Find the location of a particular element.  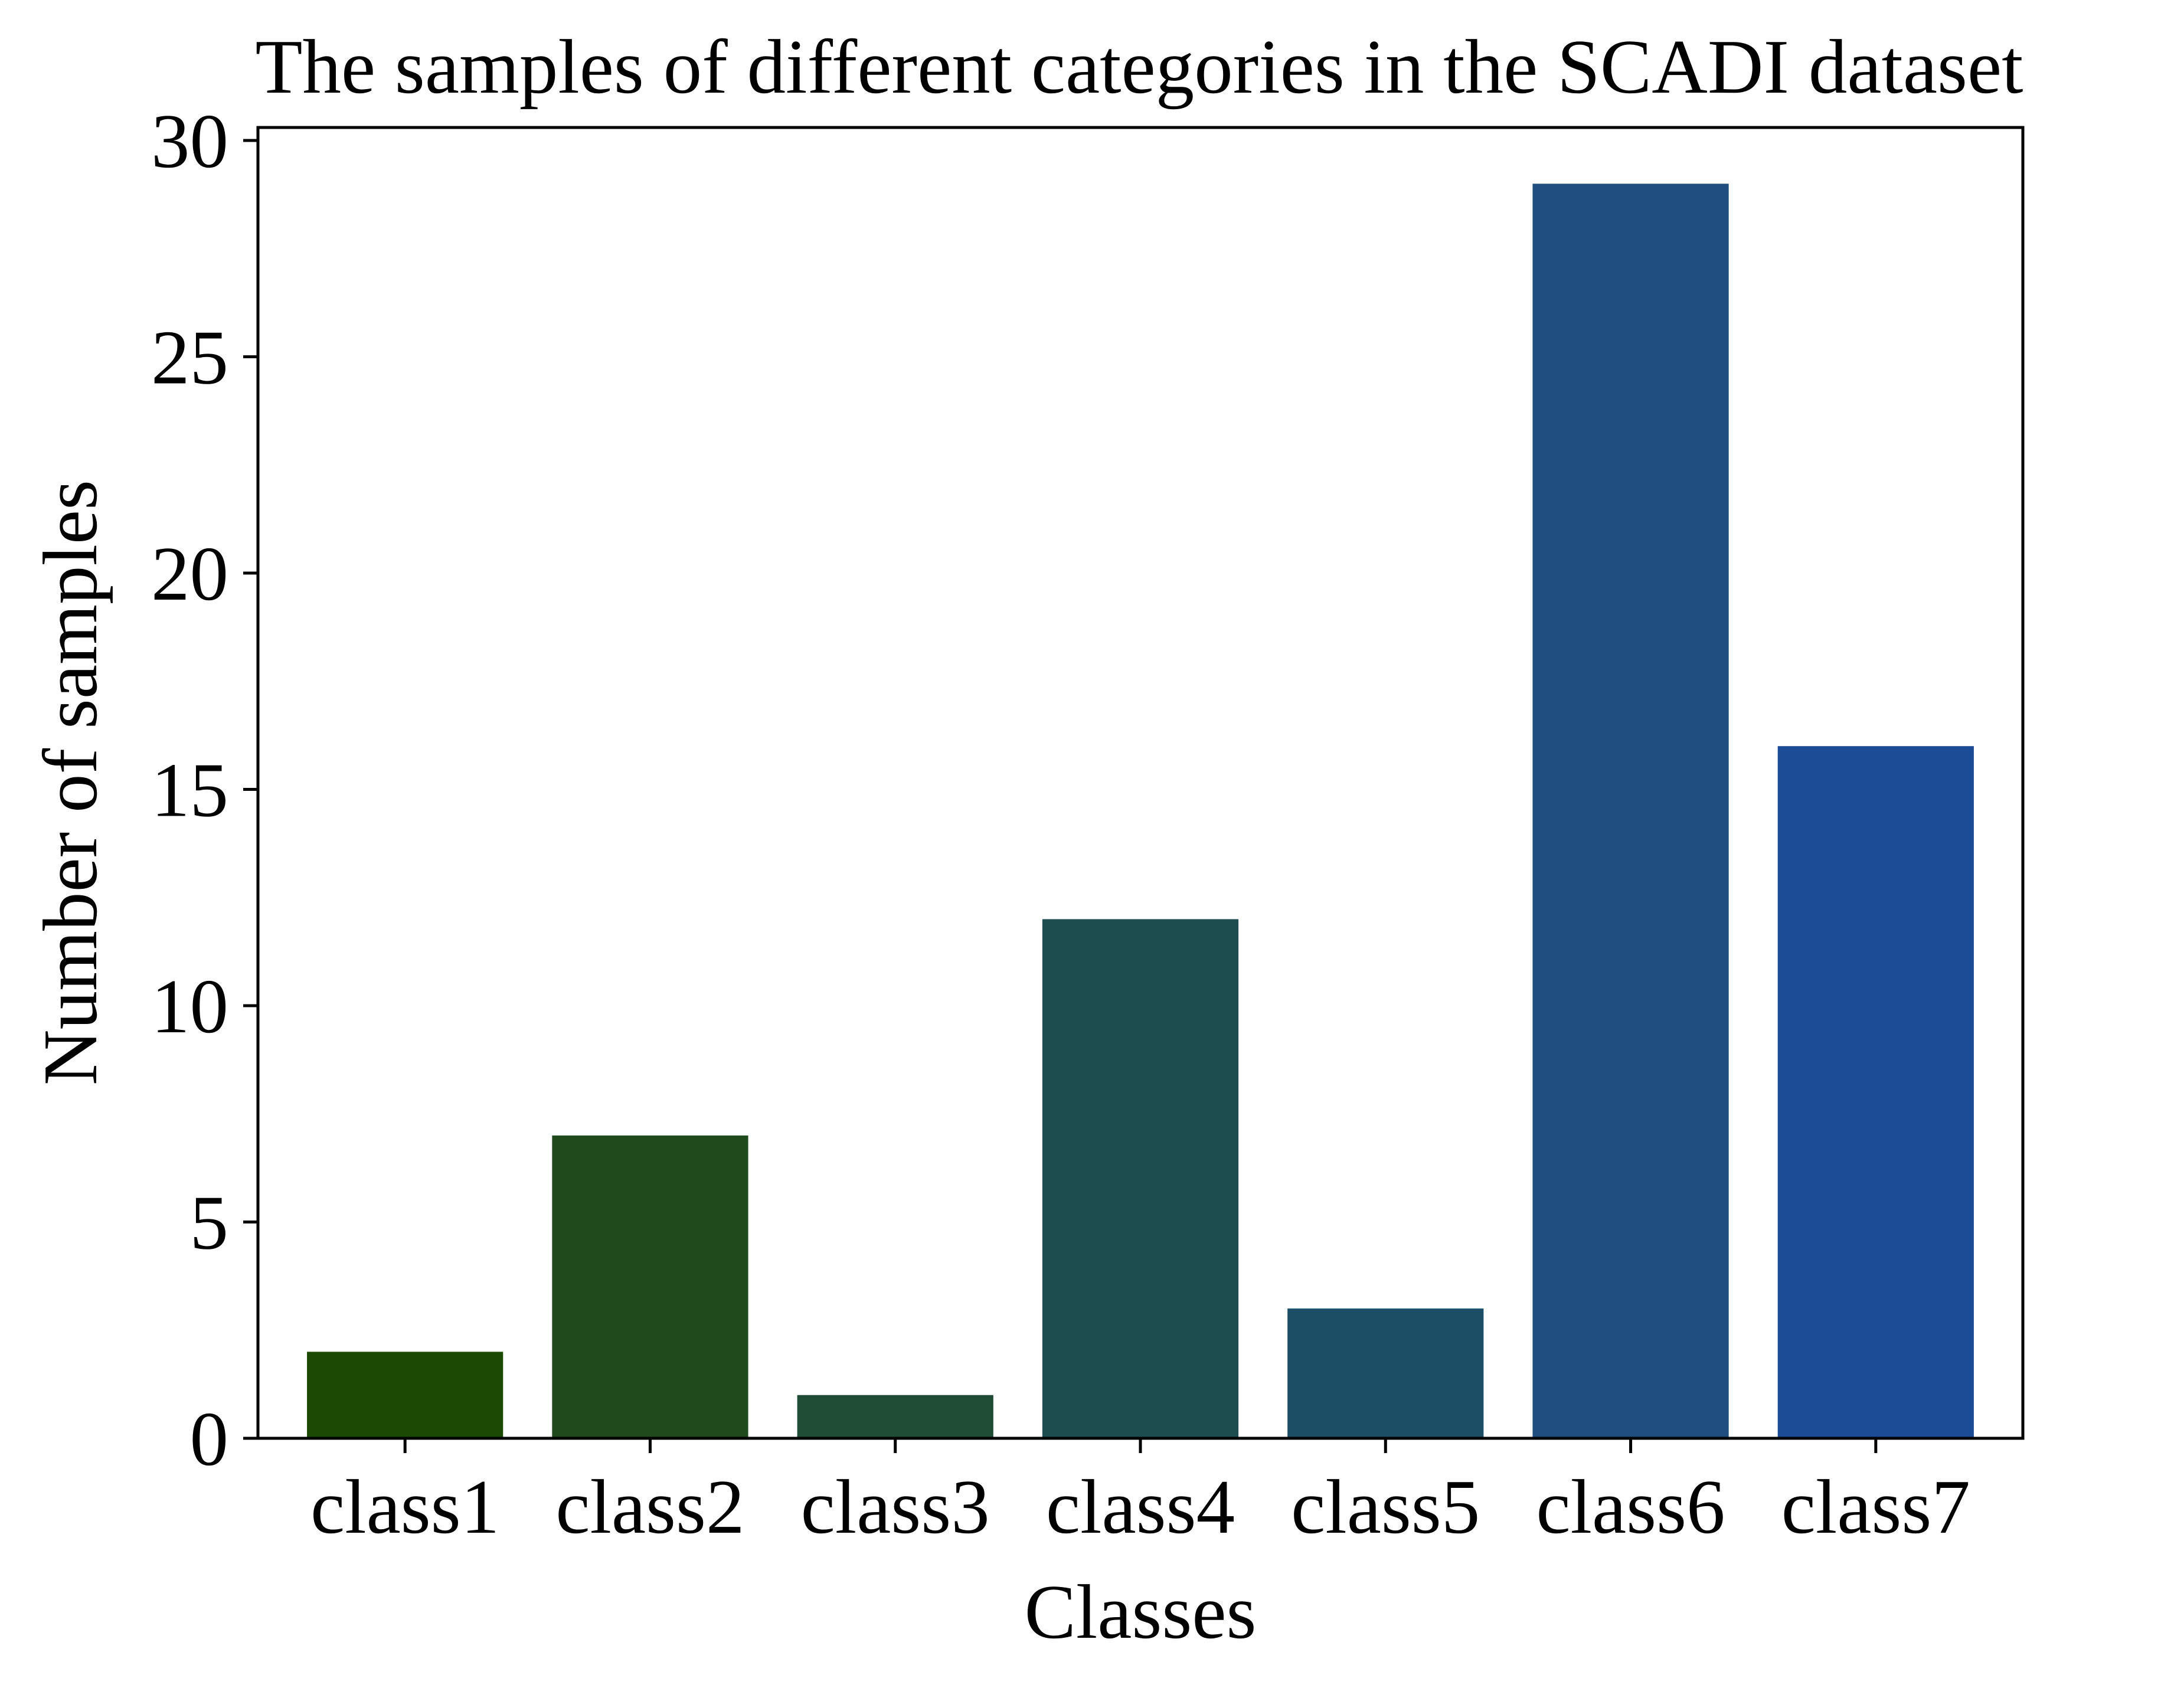

x-tick-label: class4 is located at coordinates (1140, 1507).